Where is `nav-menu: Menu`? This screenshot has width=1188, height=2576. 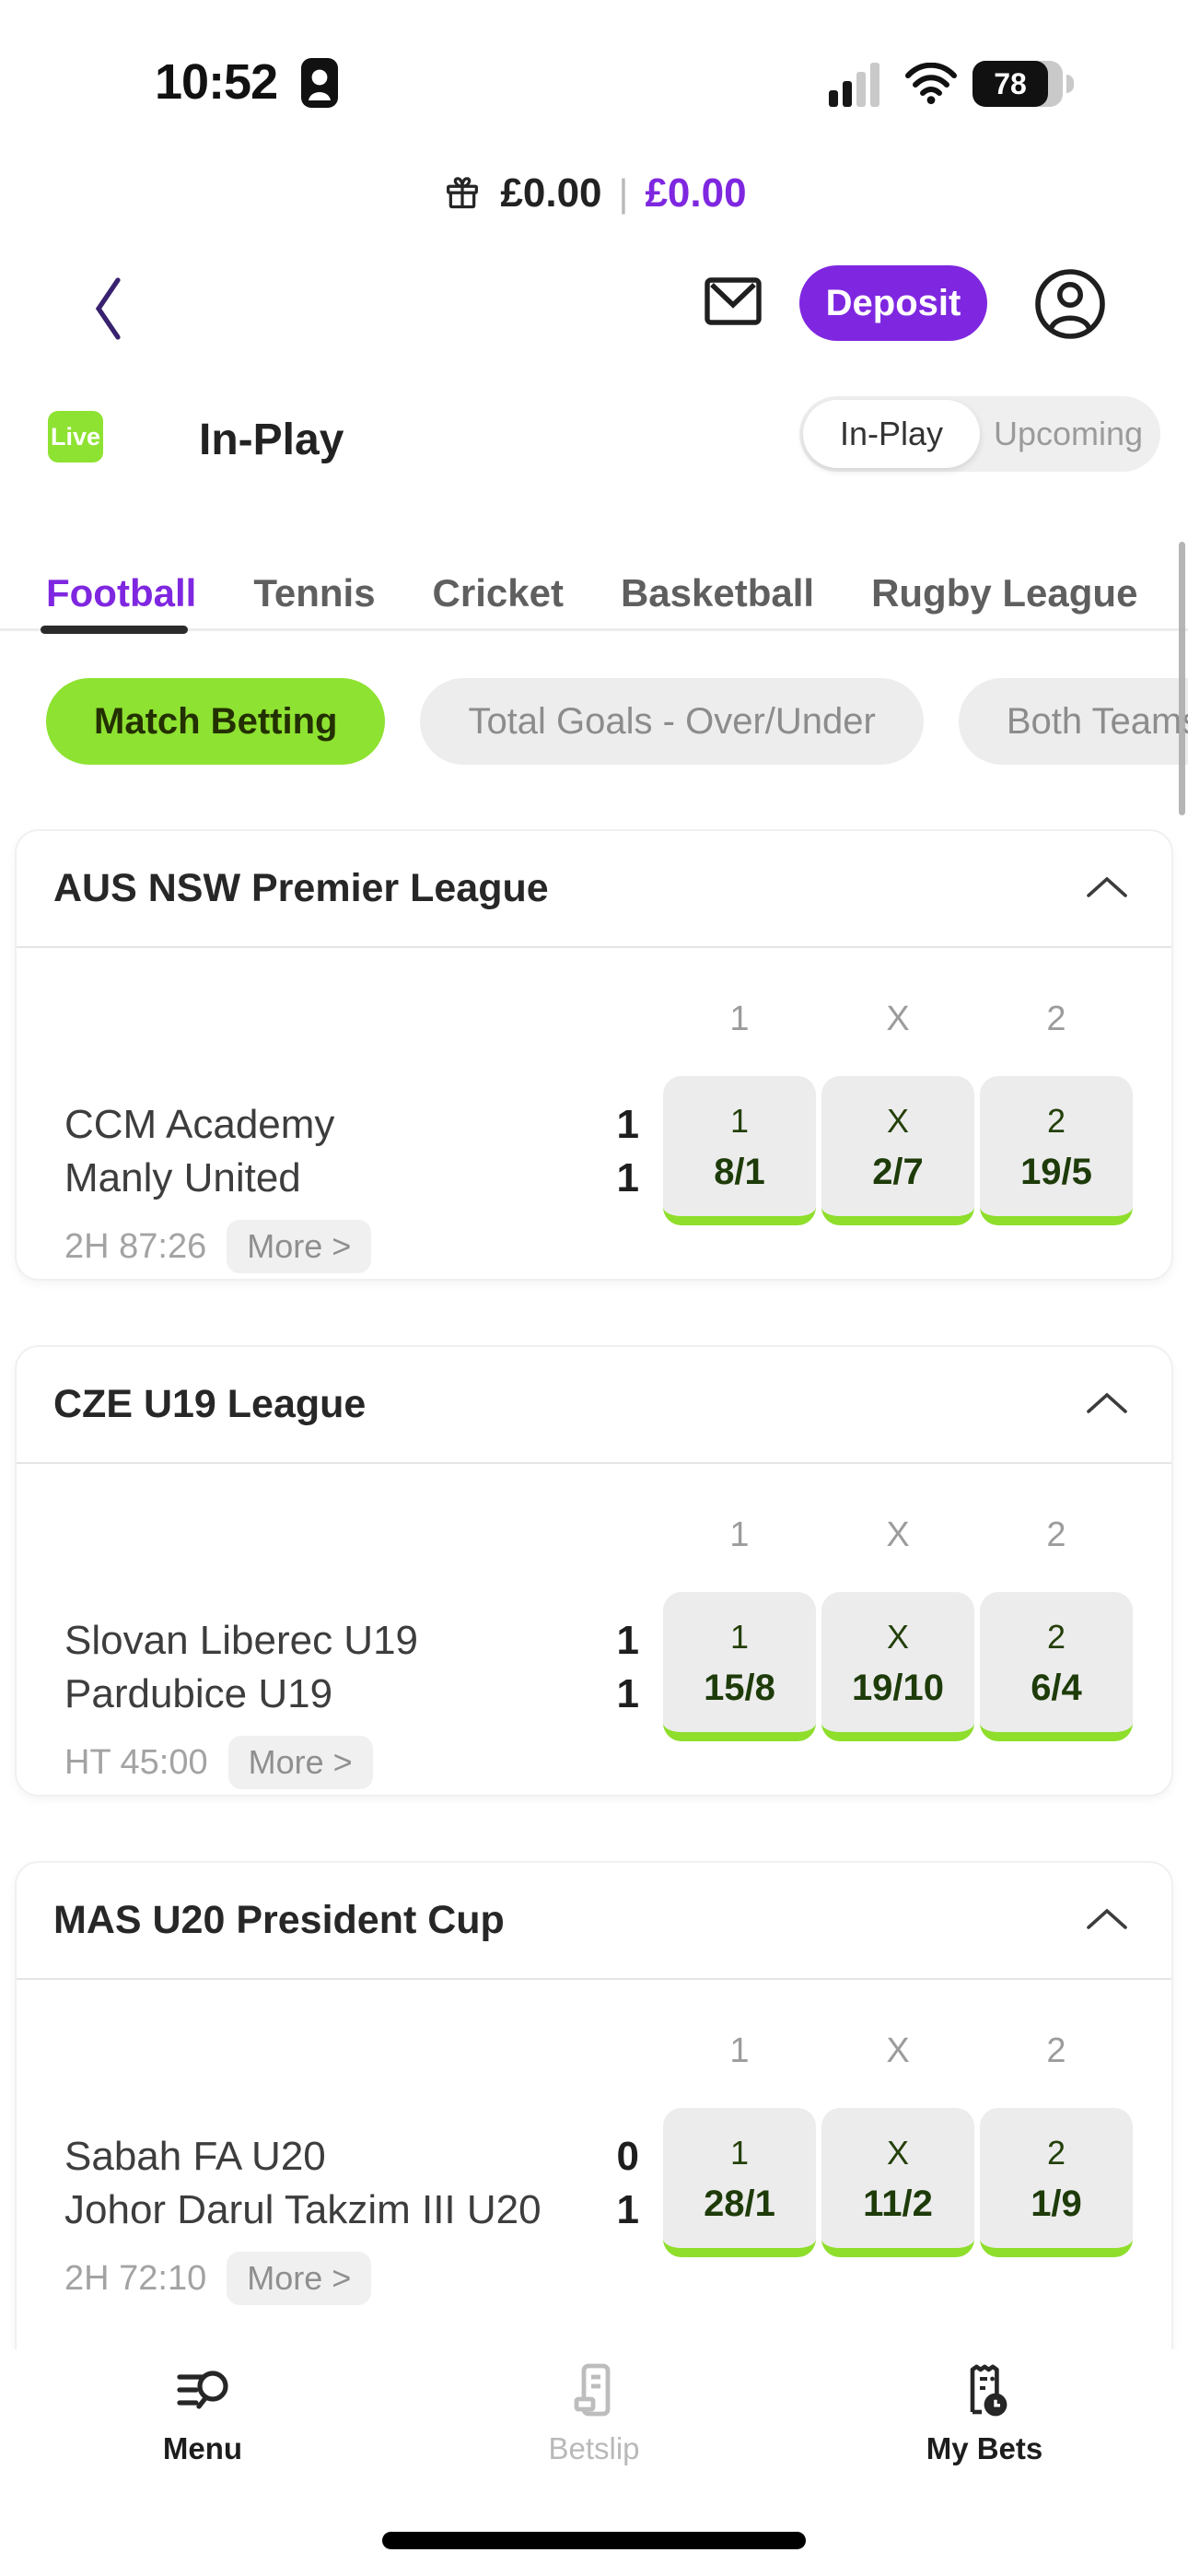
nav-menu: Menu is located at coordinates (203, 2414).